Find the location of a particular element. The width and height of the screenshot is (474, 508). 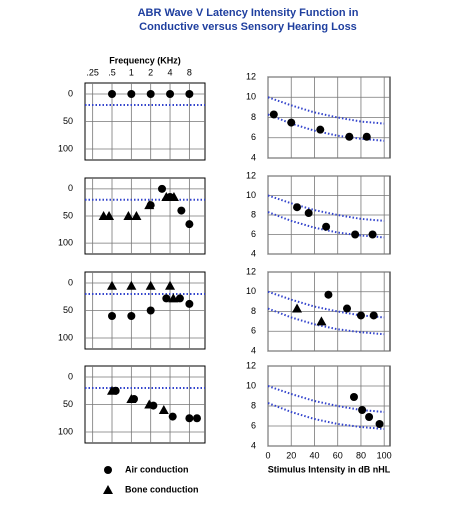

x-tick-label: 8 is located at coordinates (189, 72).